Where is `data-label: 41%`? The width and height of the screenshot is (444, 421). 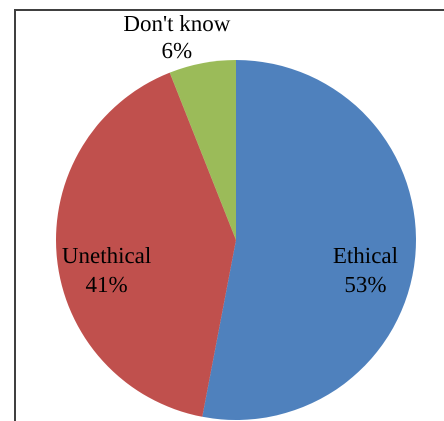
data-label: 41% is located at coordinates (106, 285).